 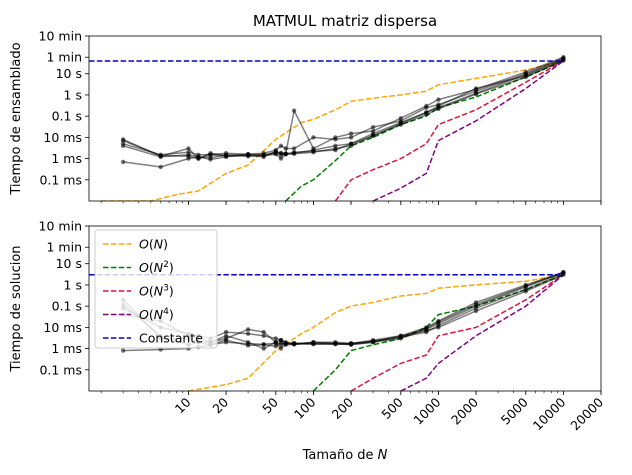 I want to click on x-tick-label: 500, so click(x=392, y=408).